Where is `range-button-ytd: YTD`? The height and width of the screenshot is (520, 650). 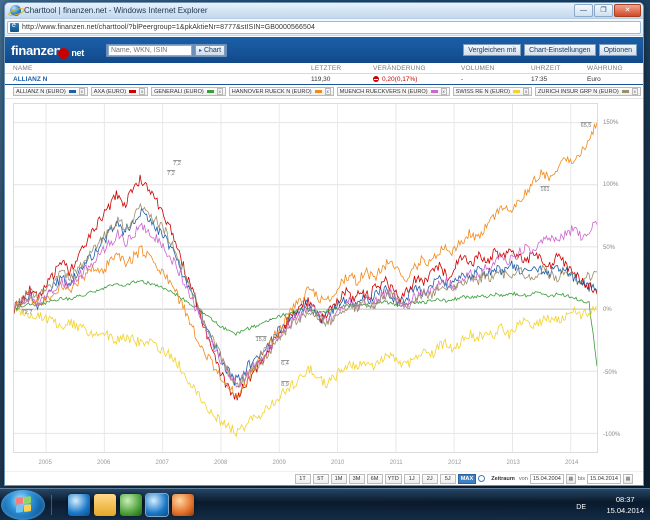
range-button-ytd: YTD is located at coordinates (393, 478).